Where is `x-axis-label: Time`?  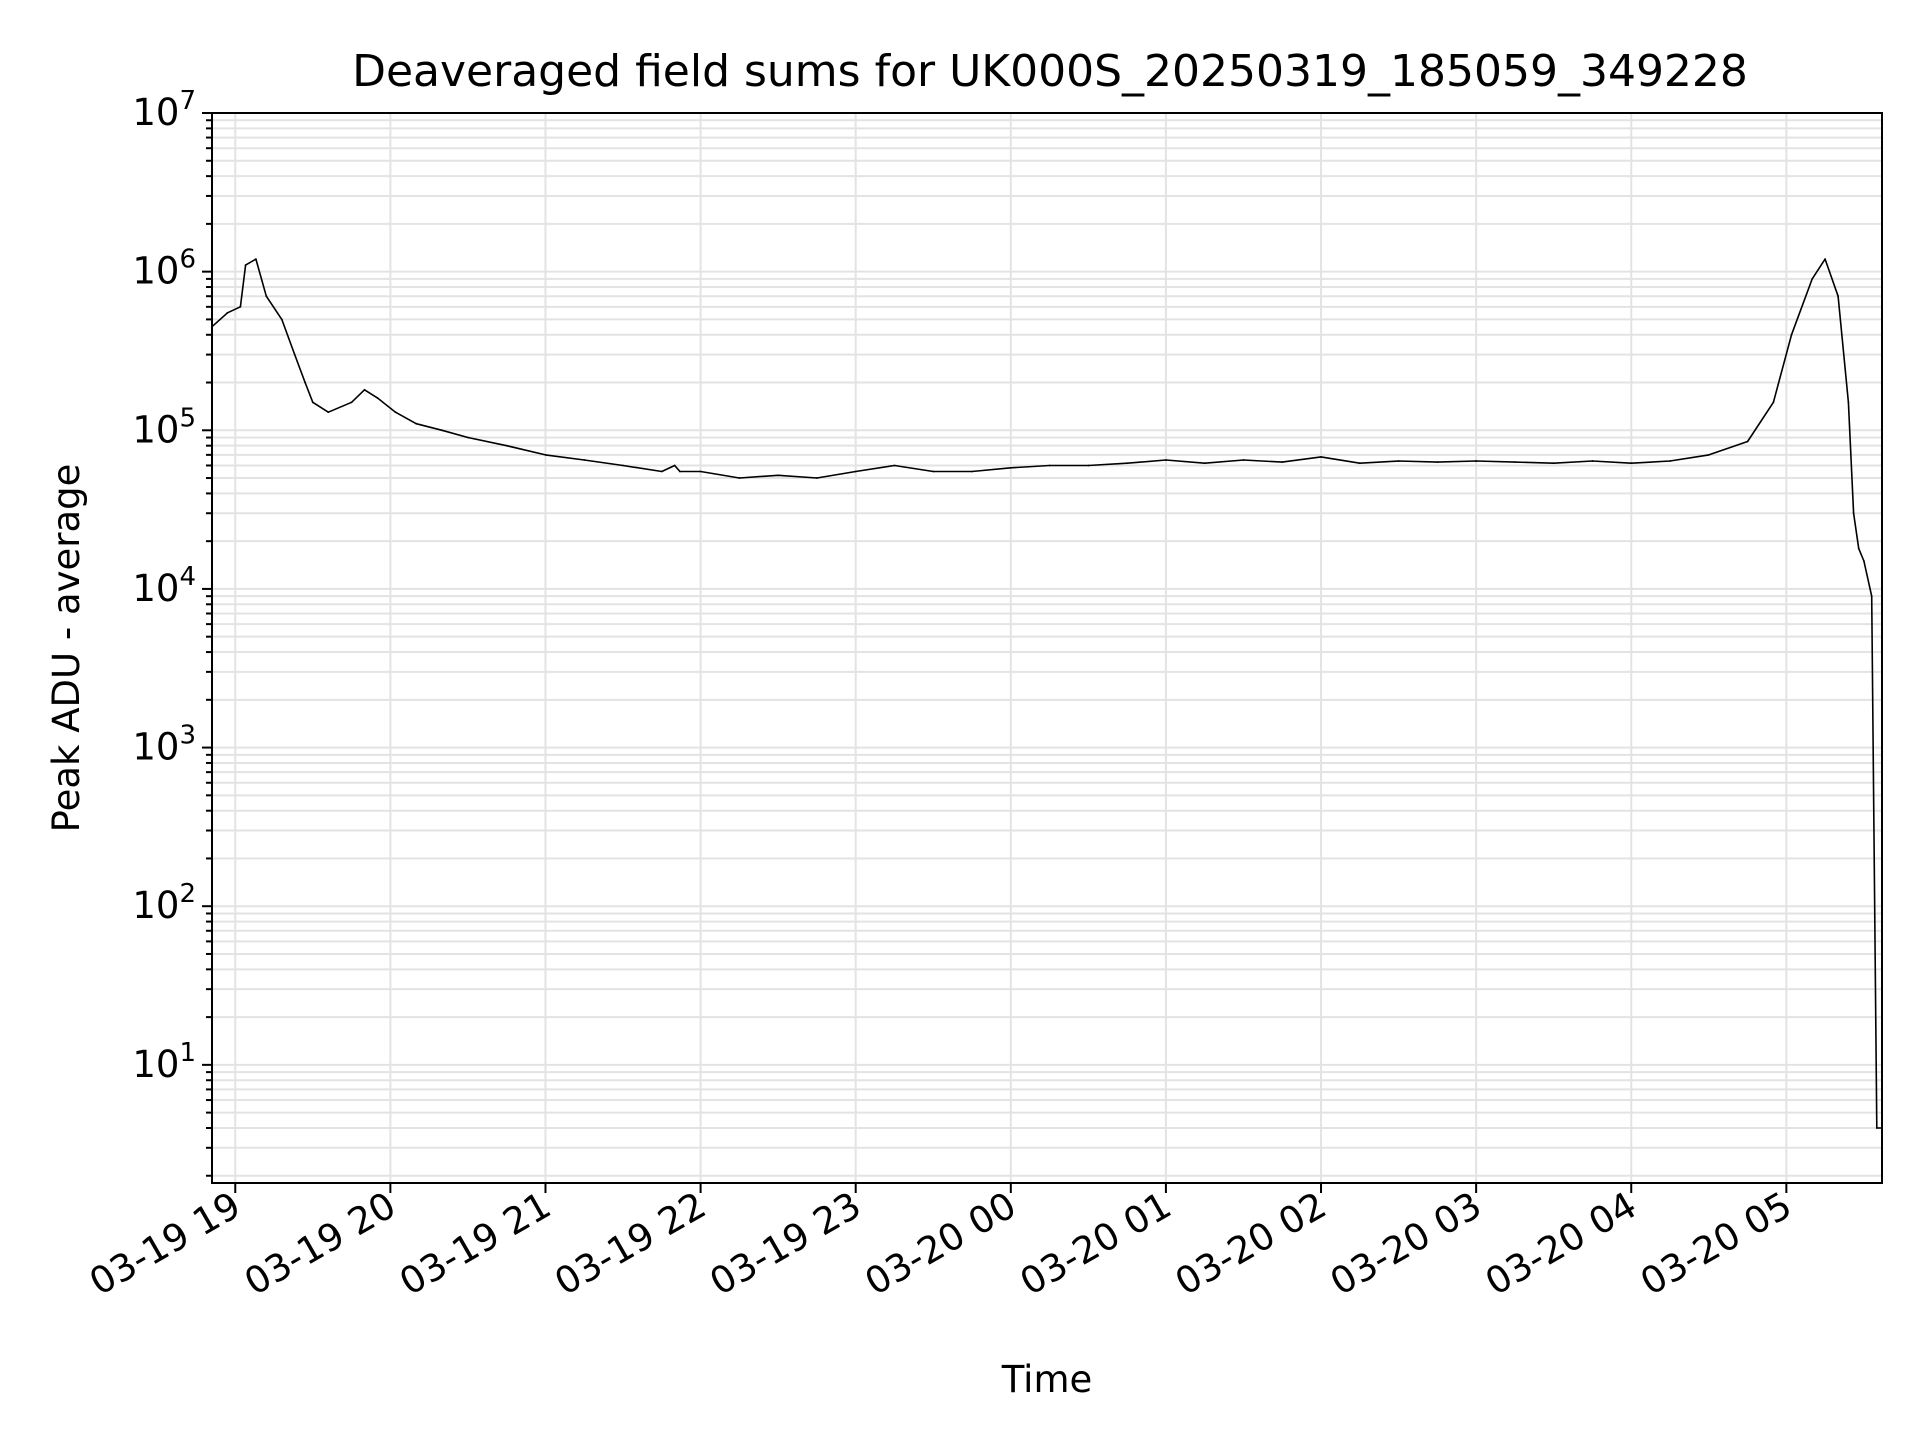 x-axis-label: Time is located at coordinates (1047, 1379).